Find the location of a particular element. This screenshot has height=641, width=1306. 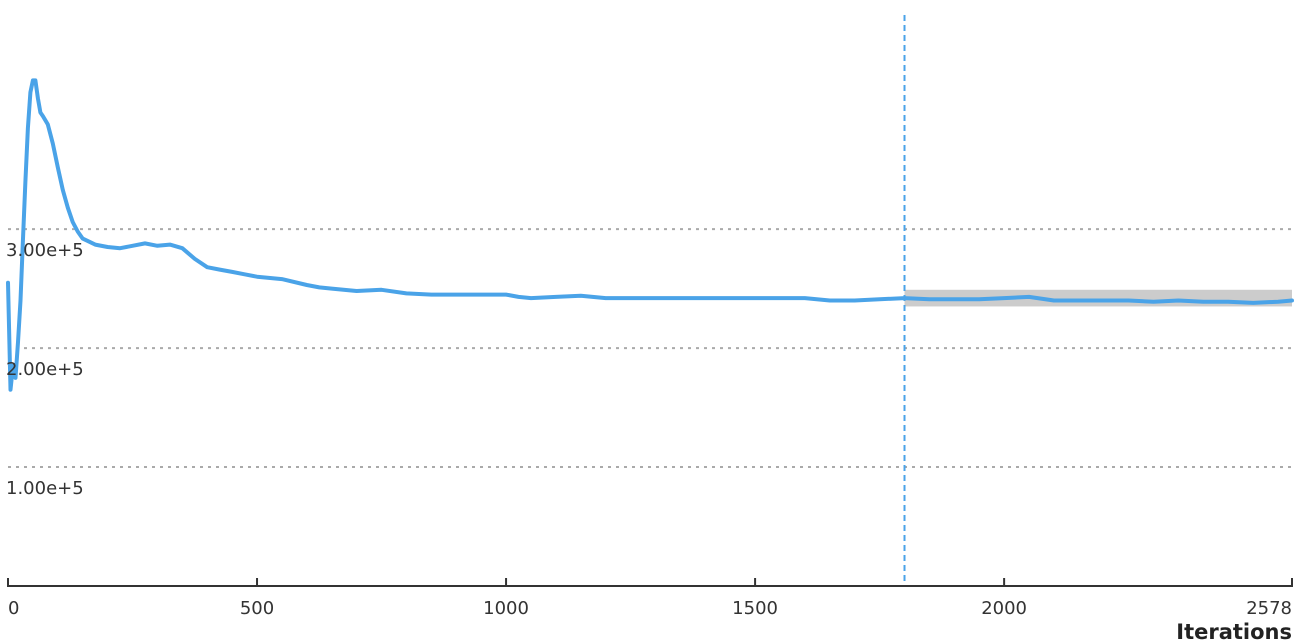

x-axis is located at coordinates (650, 582).